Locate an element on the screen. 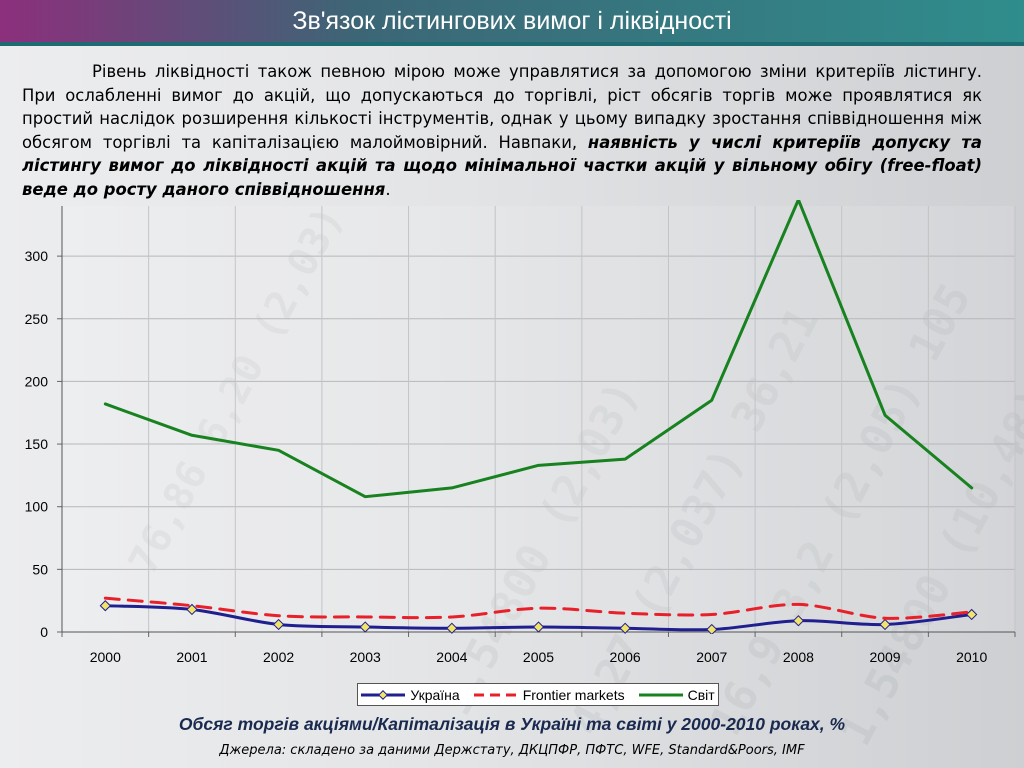 This screenshot has width=1024, height=768. legend-item-ukraine: Україна is located at coordinates (410, 694).